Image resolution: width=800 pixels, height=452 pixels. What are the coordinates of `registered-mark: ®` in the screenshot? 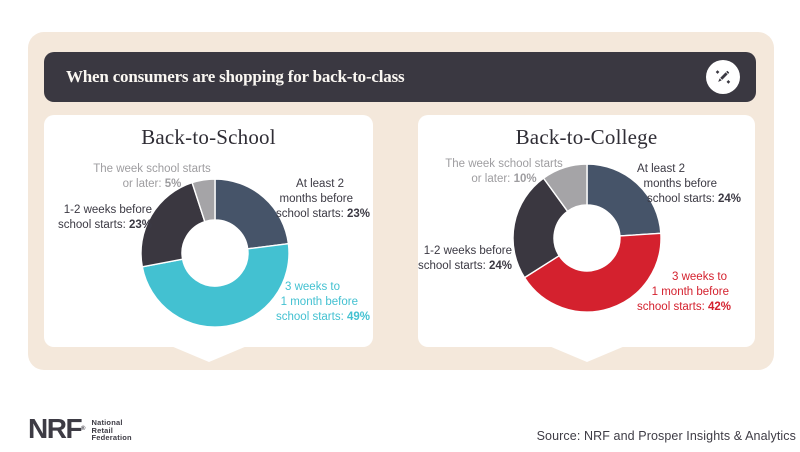 It's located at (83, 429).